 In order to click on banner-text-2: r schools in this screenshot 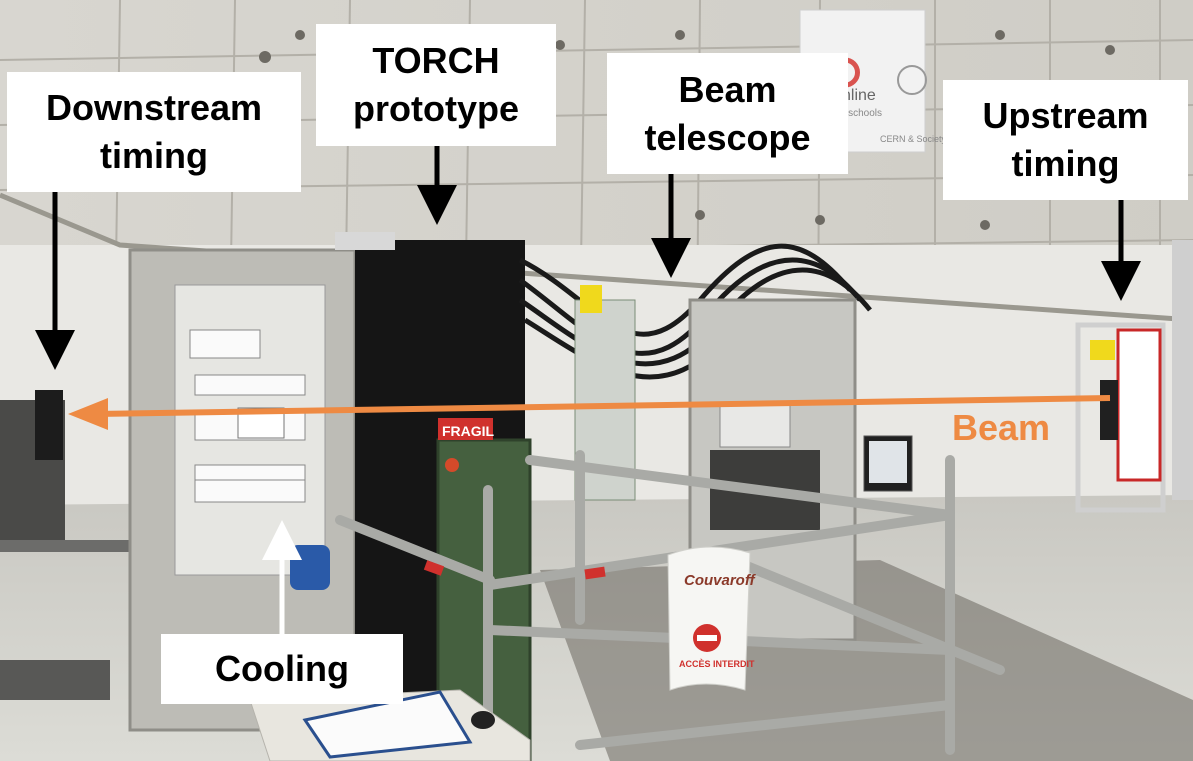, I will do `click(862, 113)`.